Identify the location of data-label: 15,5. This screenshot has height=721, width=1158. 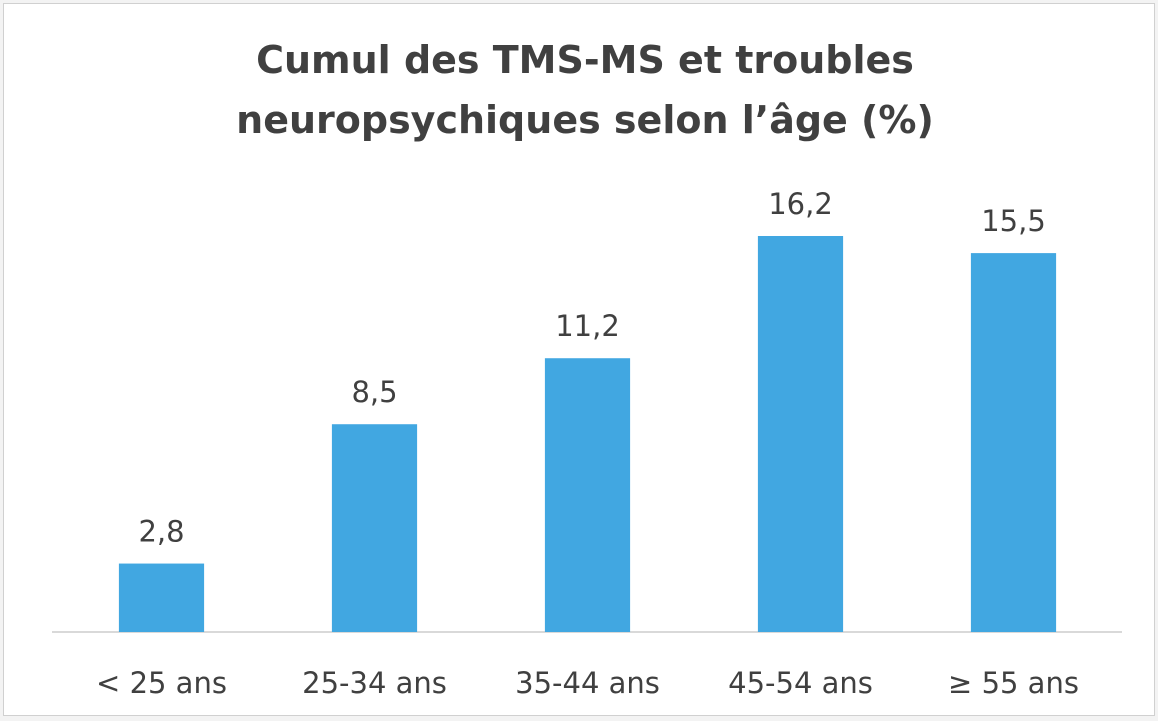
(1013, 221).